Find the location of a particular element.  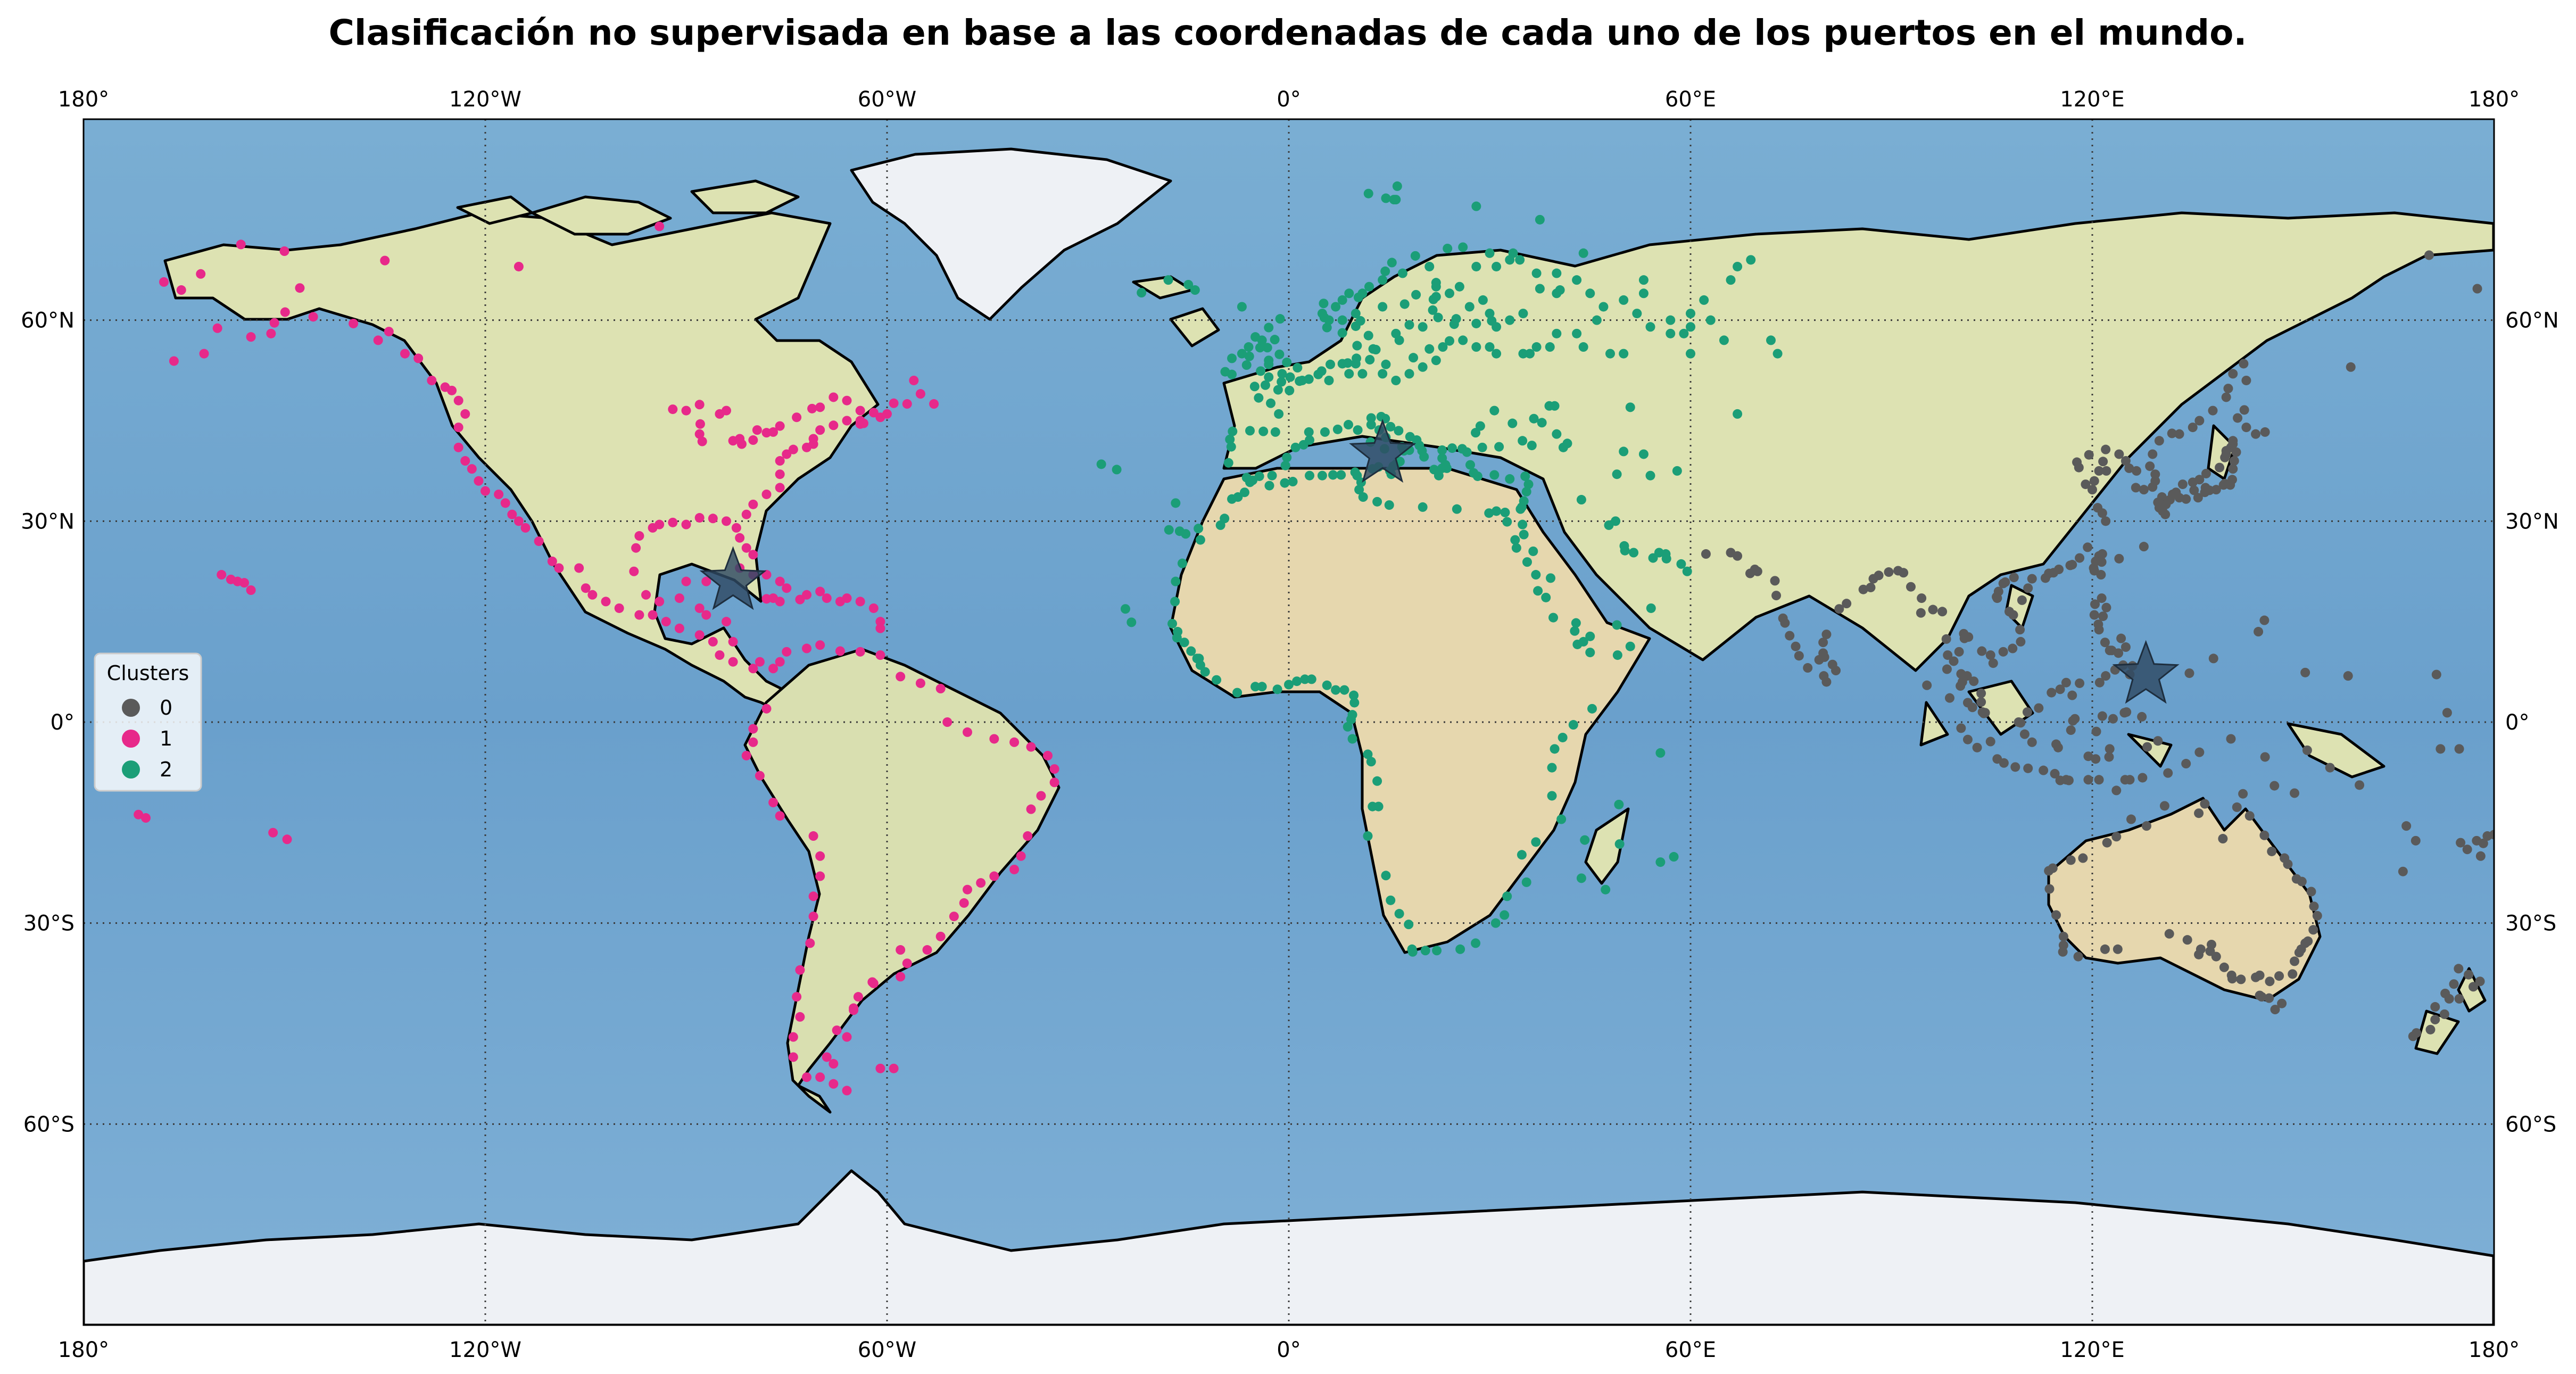

land-greenland is located at coordinates (1011, 234).